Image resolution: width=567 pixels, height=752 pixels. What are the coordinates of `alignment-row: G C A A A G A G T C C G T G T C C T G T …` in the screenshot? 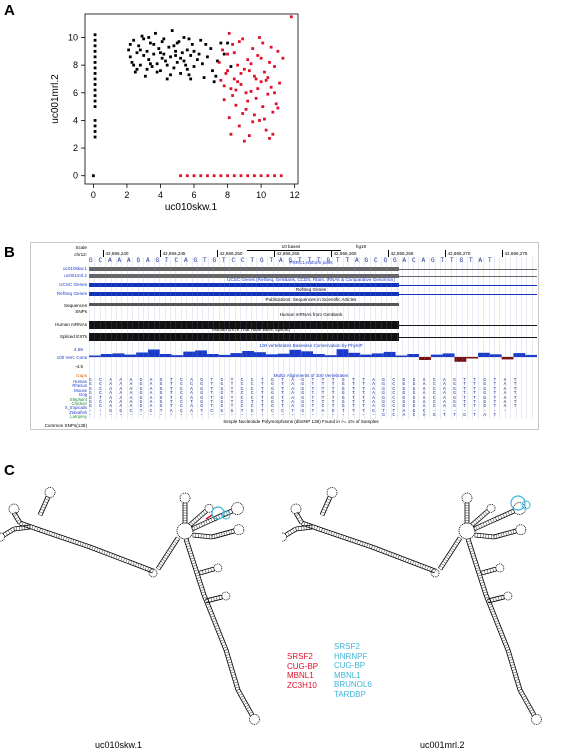 It's located at (304, 385).